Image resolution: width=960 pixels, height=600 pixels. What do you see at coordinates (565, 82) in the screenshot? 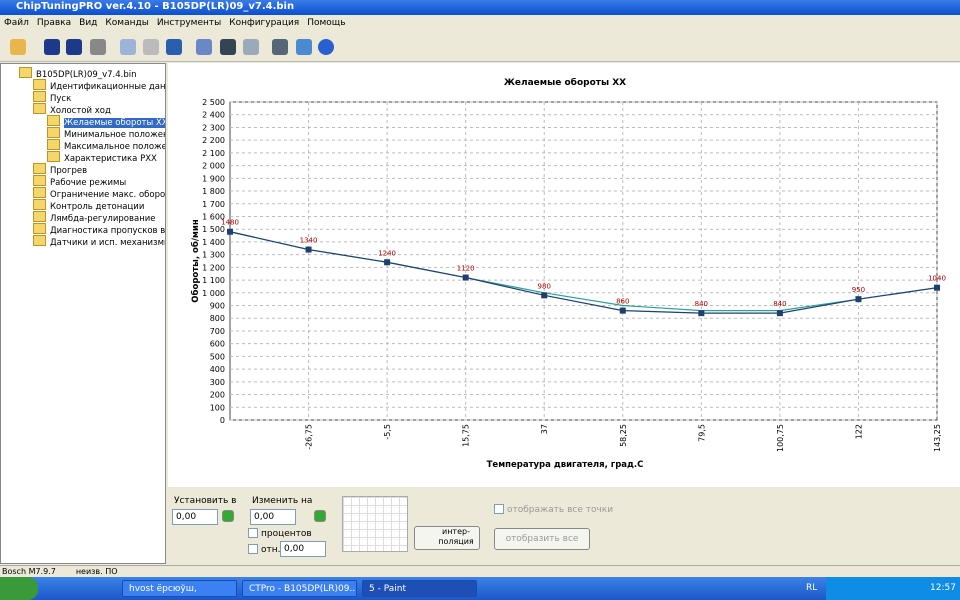
I see `chart-title: Желаемые обороты ХХ` at bounding box center [565, 82].